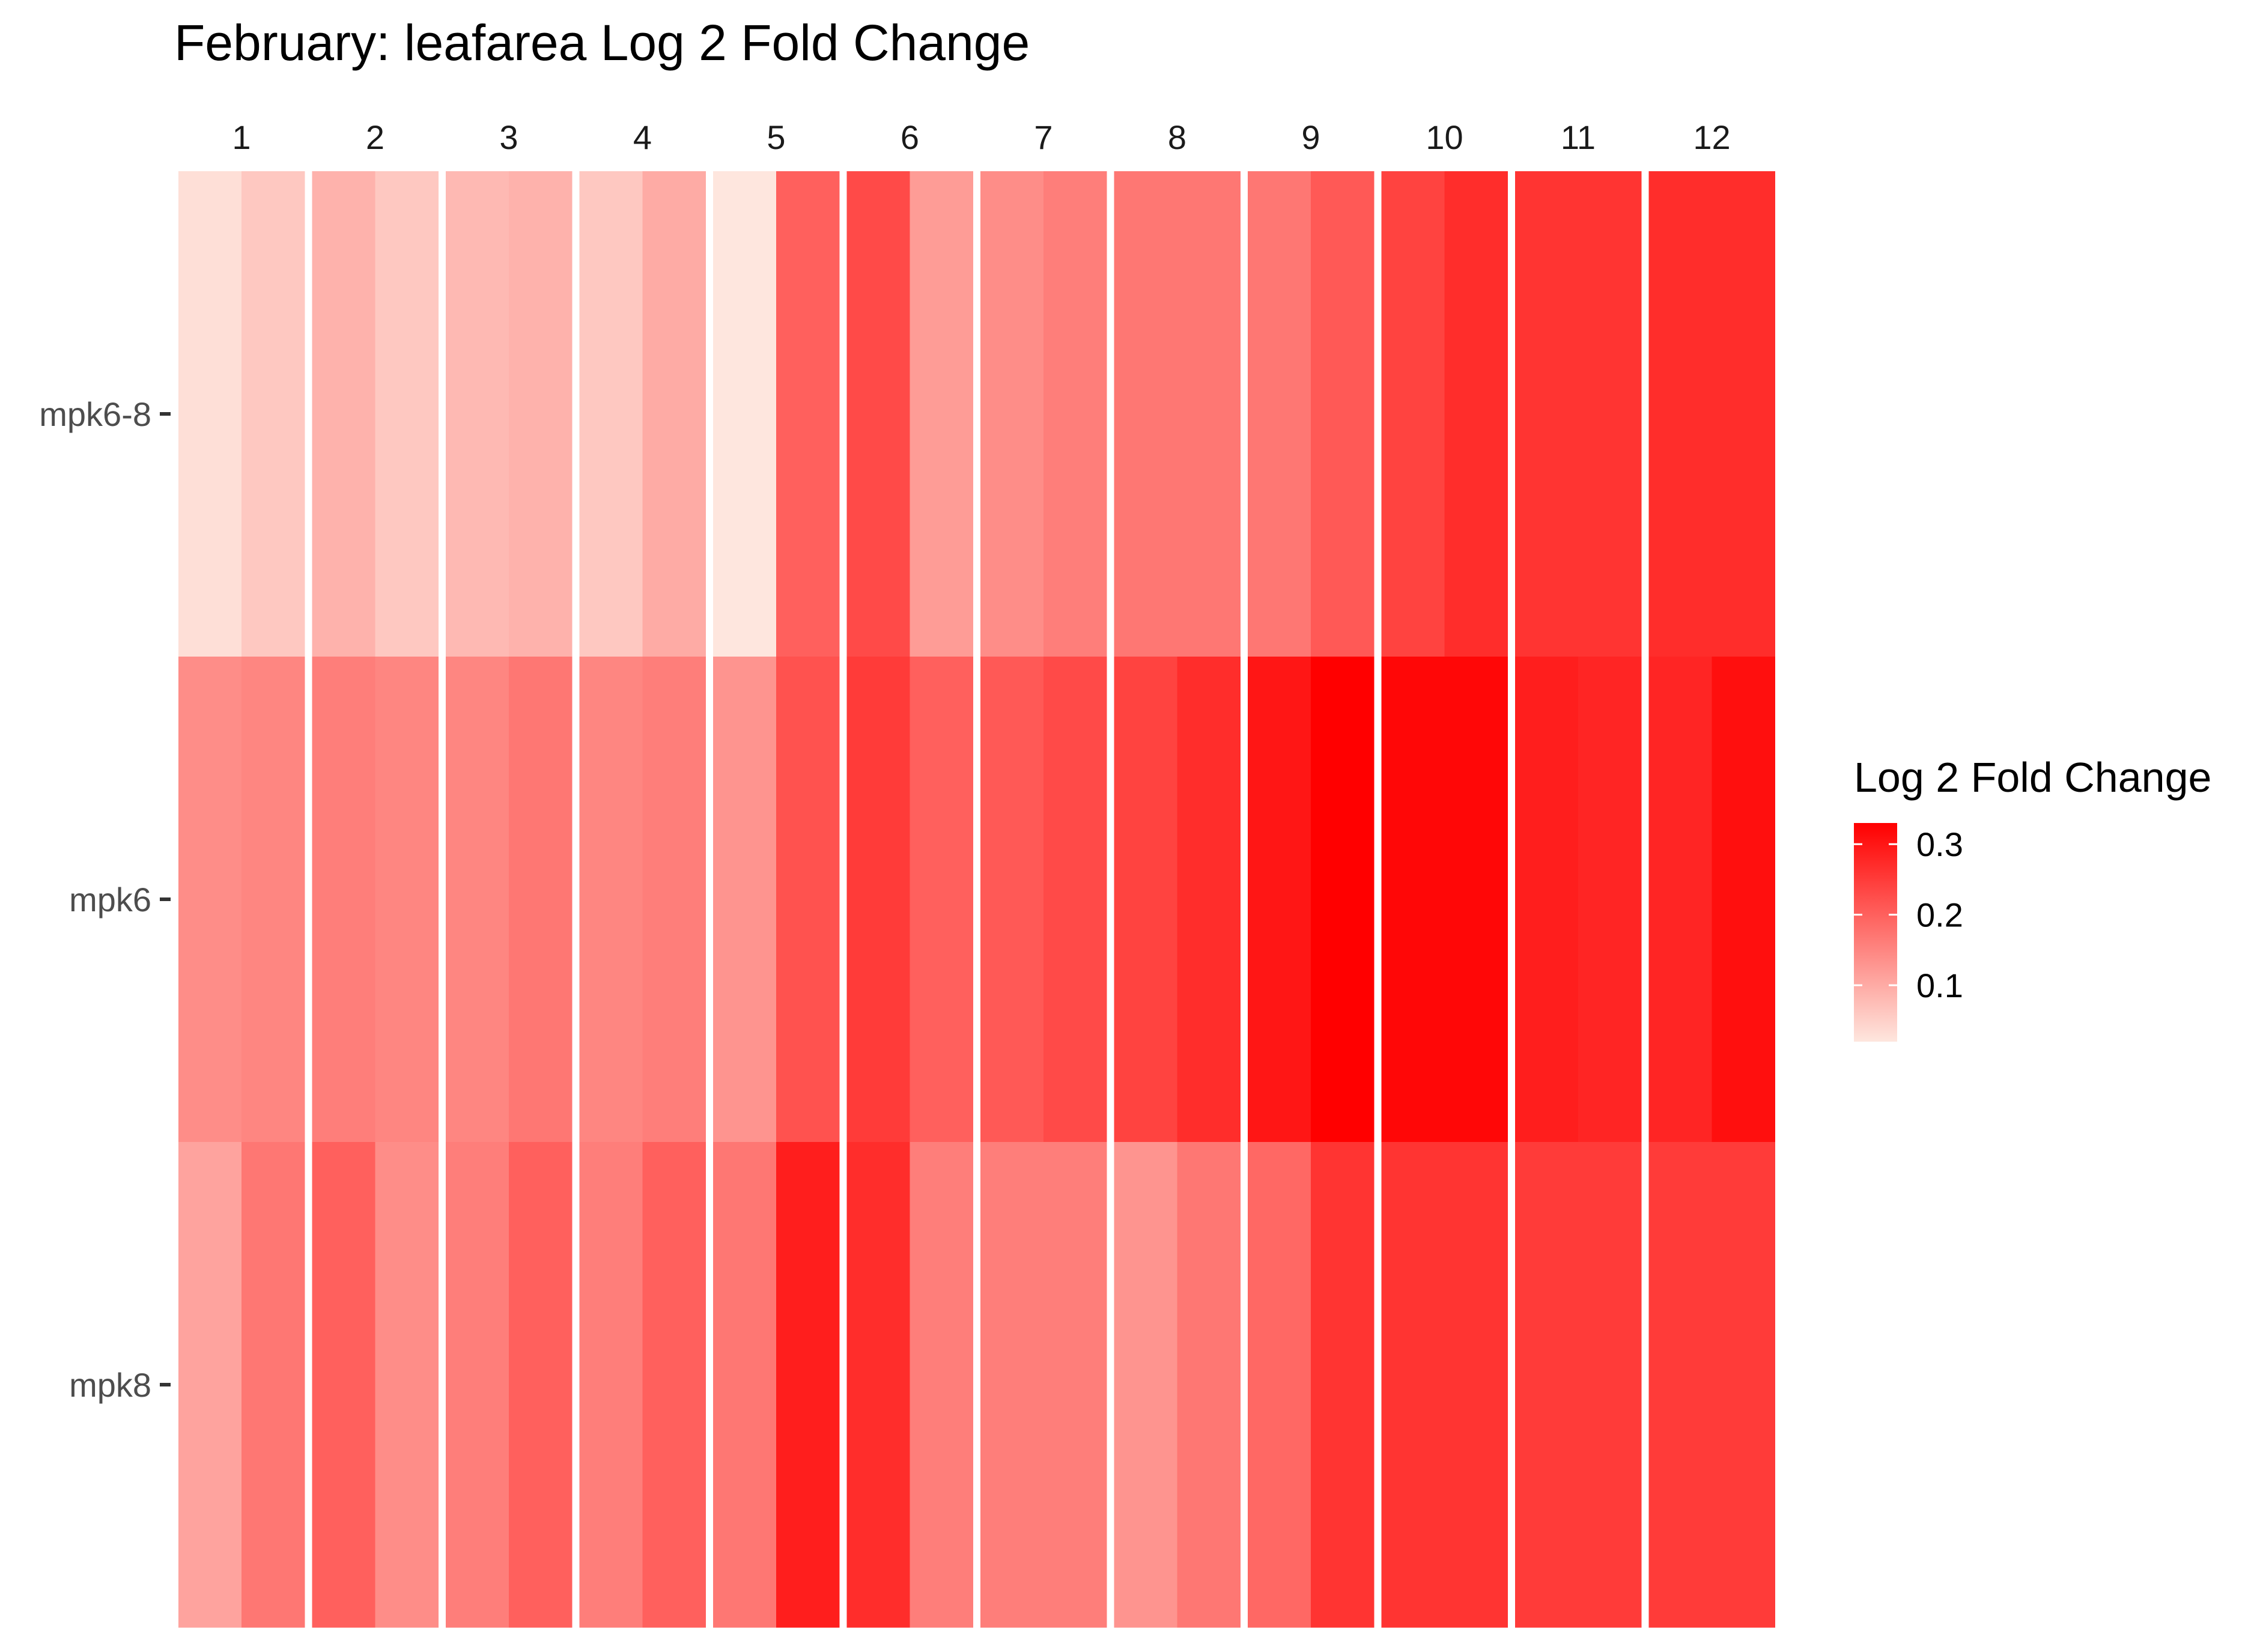 This screenshot has height=1652, width=2260. What do you see at coordinates (1939, 915) in the screenshot?
I see `legend-tick-label: 0.2` at bounding box center [1939, 915].